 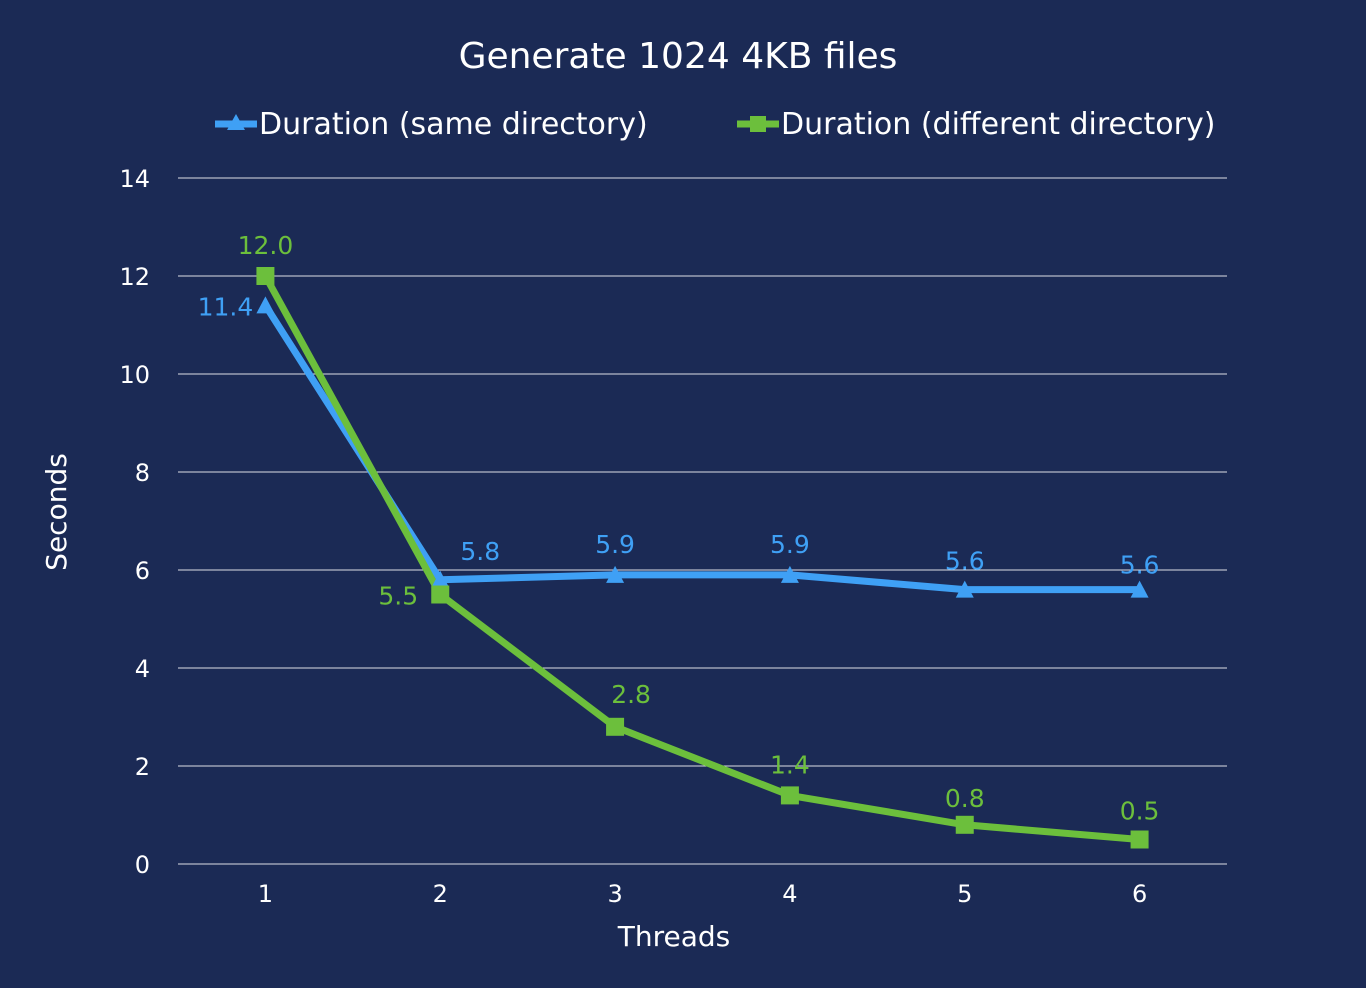 What do you see at coordinates (142, 865) in the screenshot?
I see `y-tick-label: 0` at bounding box center [142, 865].